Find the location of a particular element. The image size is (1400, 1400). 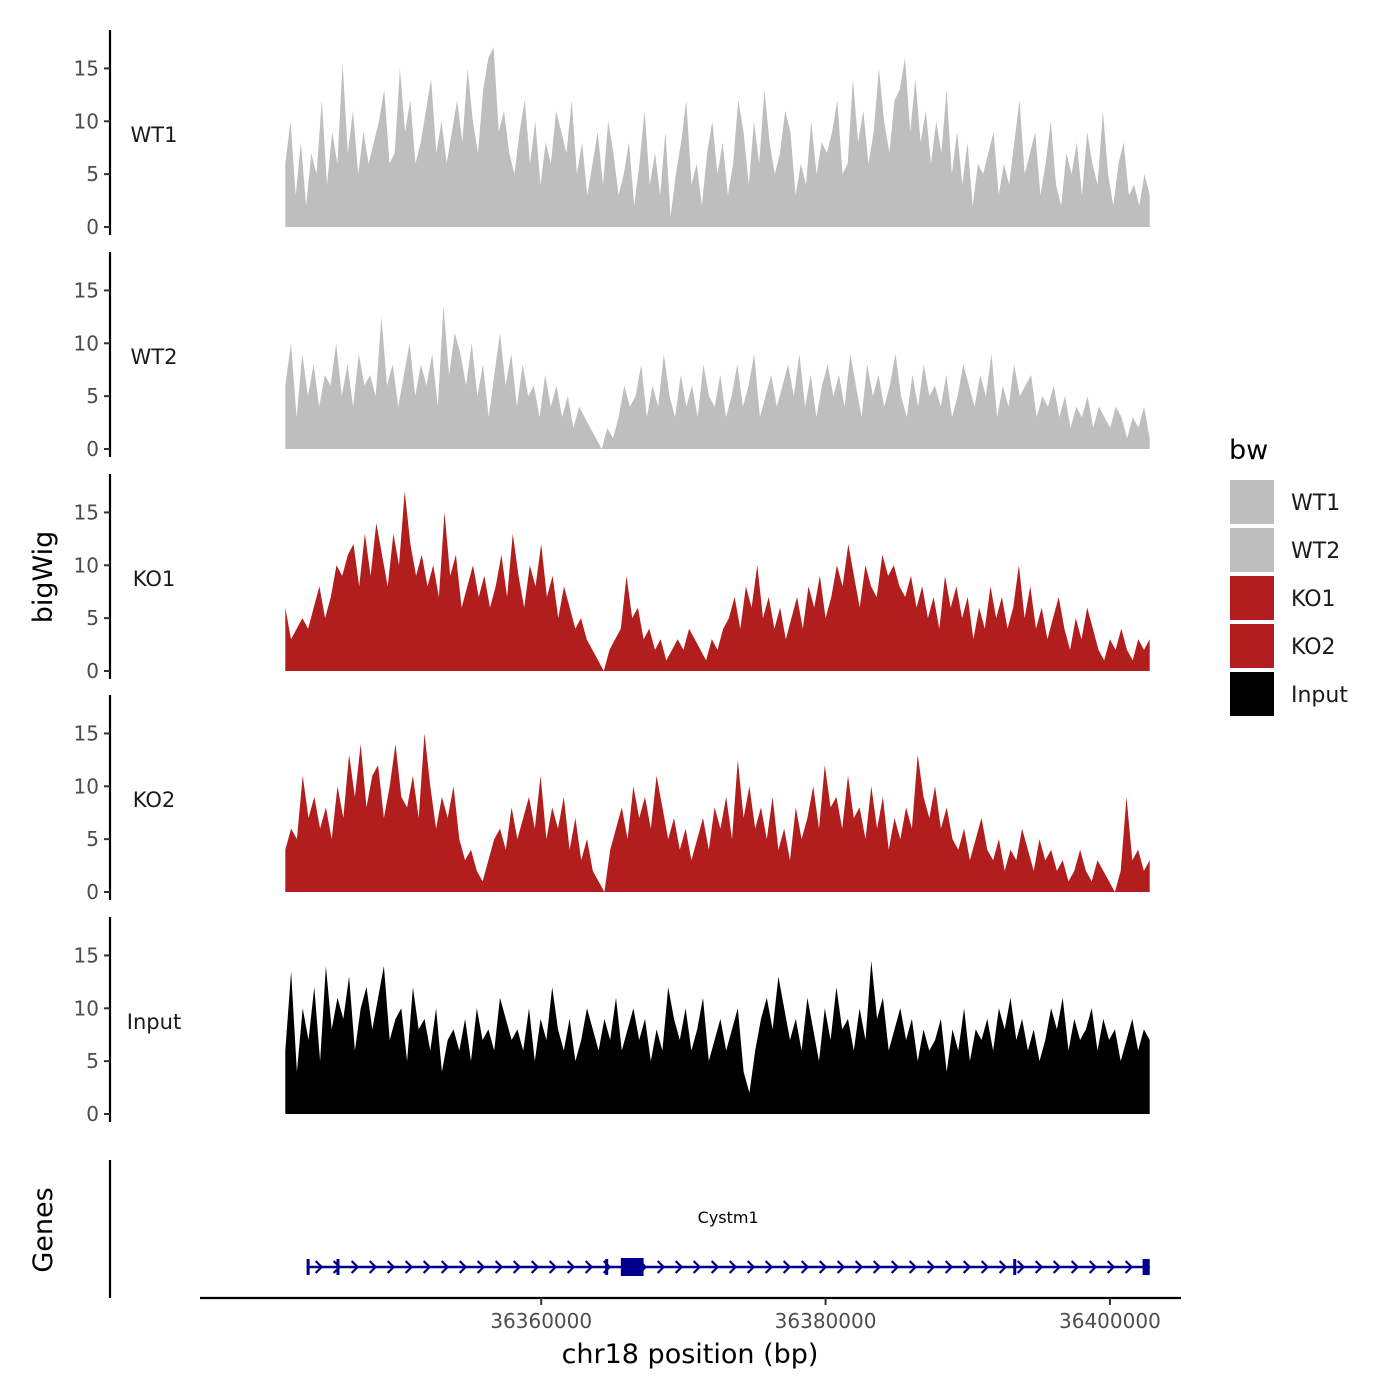

signal-area-input is located at coordinates (717, 1037).